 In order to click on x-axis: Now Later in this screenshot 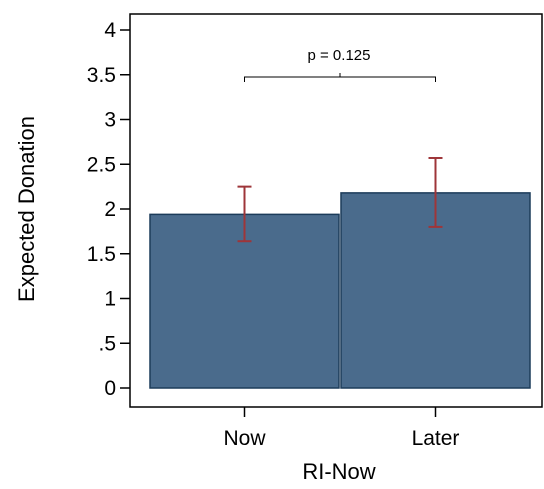, I will do `click(341, 428)`.